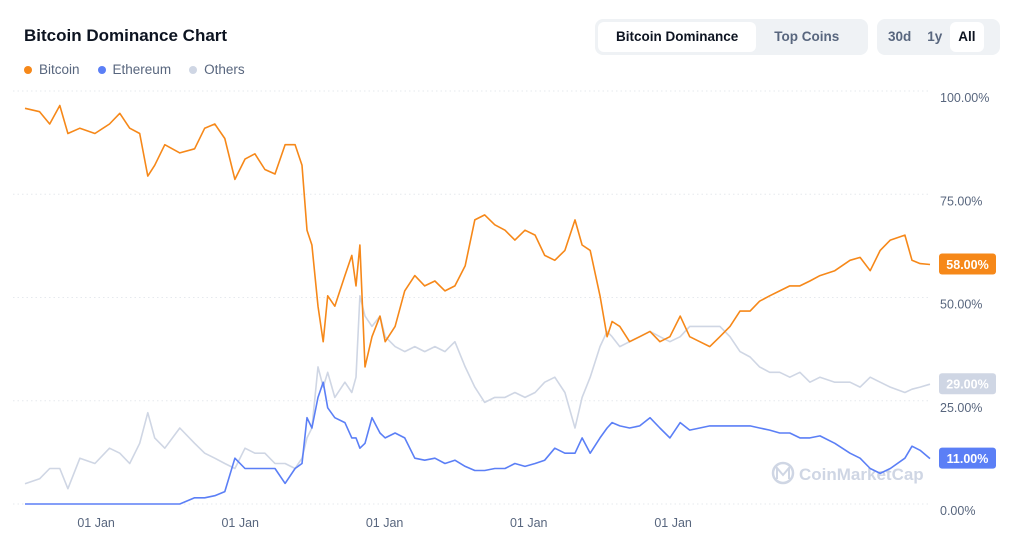 This screenshot has width=1024, height=549. I want to click on coinmarketcap-watermark: CoinMarketCap, so click(847, 473).